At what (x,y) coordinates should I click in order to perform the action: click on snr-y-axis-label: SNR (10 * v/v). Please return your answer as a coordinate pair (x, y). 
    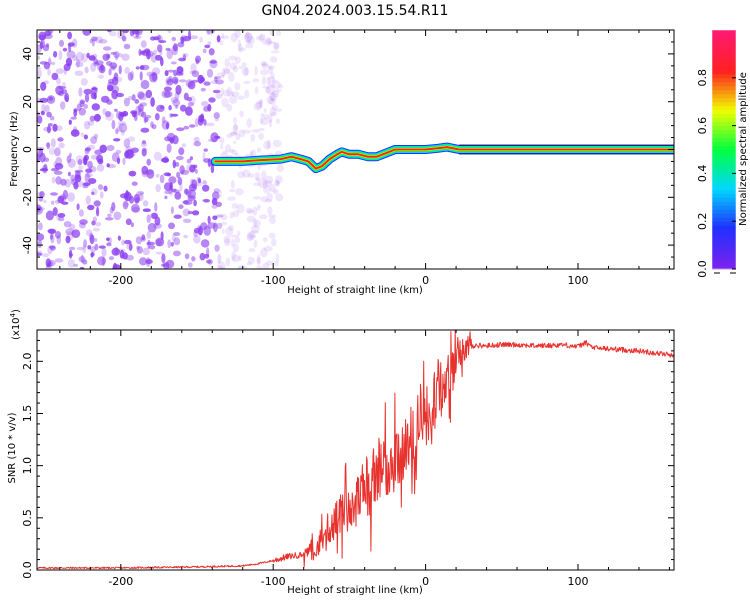
    Looking at the image, I should click on (12, 447).